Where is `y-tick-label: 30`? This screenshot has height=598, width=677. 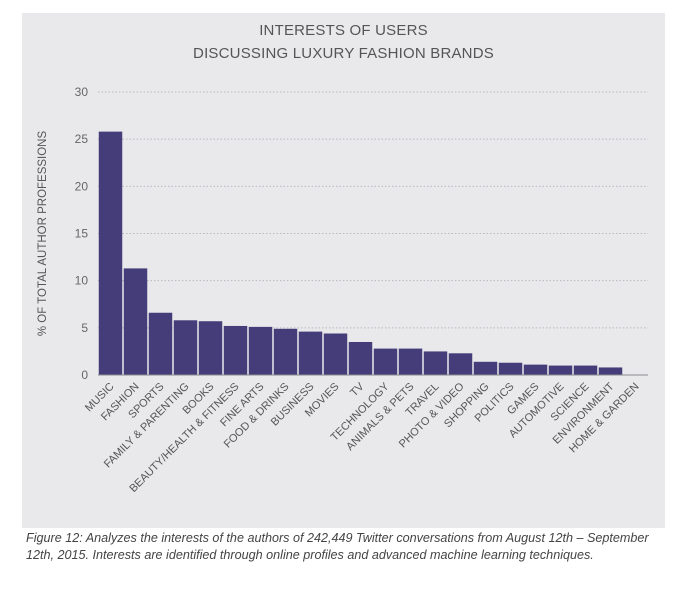
y-tick-label: 30 is located at coordinates (82, 92).